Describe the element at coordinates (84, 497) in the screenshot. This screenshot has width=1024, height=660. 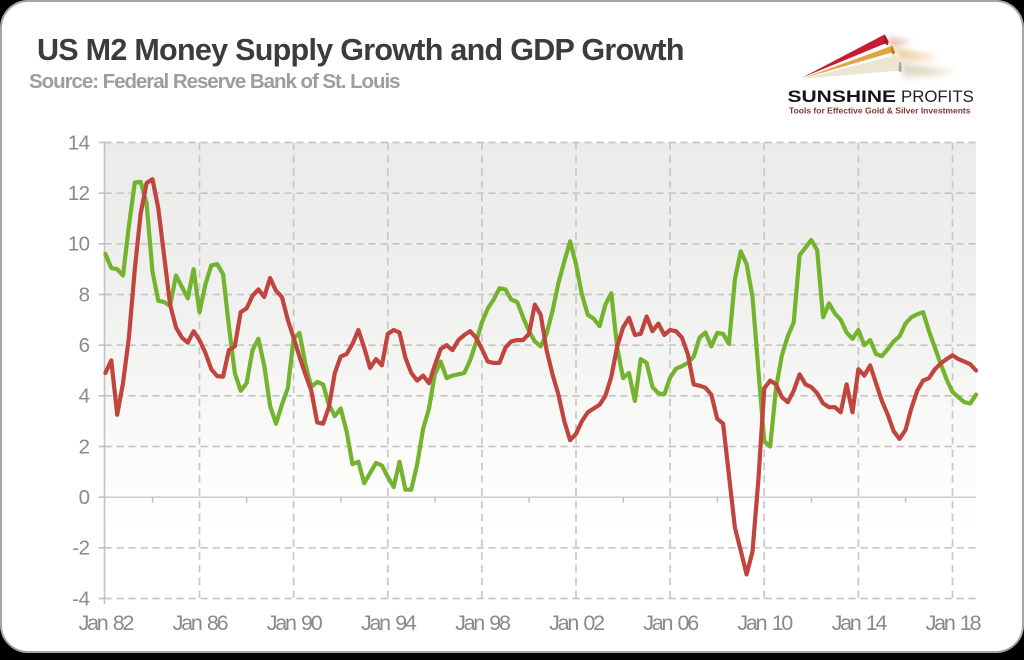
I see `svg-text: 0` at that location.